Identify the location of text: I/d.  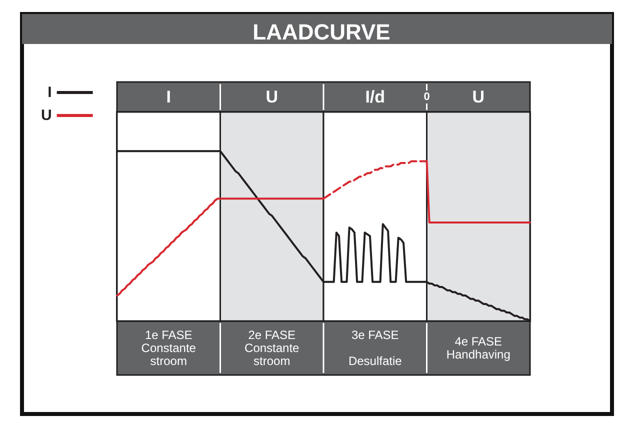
(375, 97).